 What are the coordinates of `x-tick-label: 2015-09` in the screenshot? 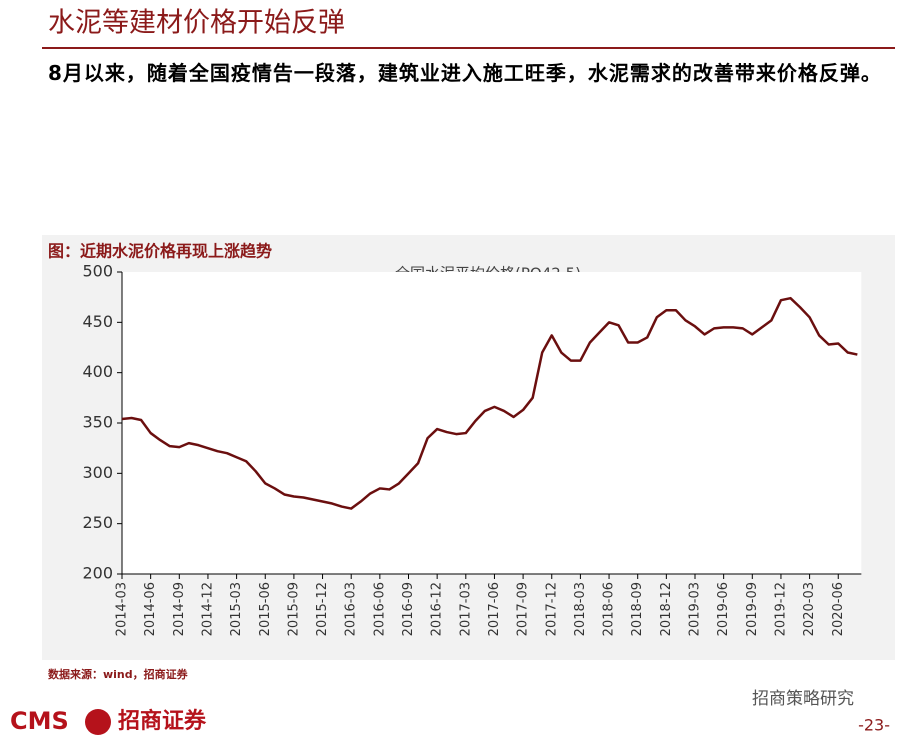 It's located at (293, 609).